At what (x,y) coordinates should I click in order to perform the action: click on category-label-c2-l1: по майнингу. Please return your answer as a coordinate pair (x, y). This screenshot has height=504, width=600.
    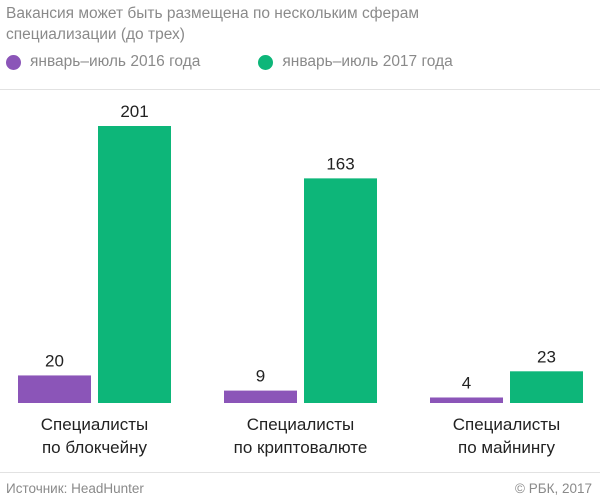
    Looking at the image, I should click on (506, 447).